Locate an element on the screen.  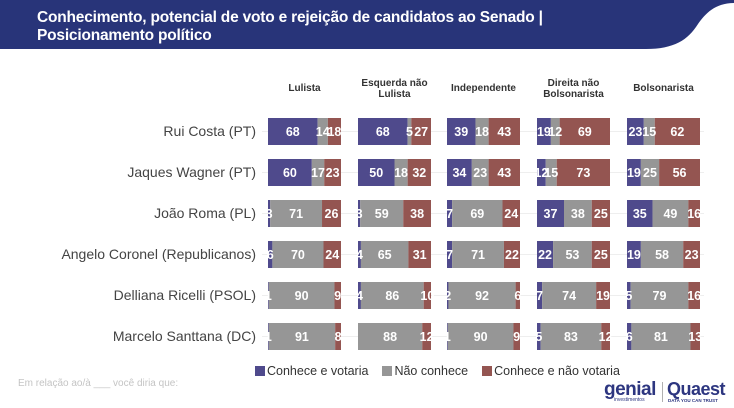
data-label: 90 is located at coordinates (481, 337).